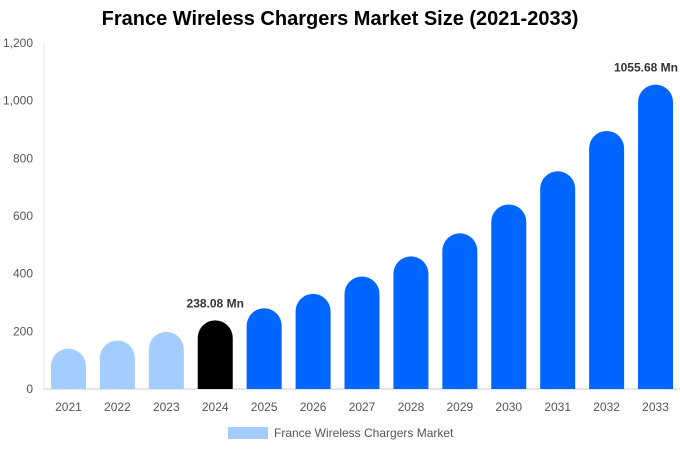 This screenshot has height=450, width=680. I want to click on x-tick-label: 2027, so click(362, 407).